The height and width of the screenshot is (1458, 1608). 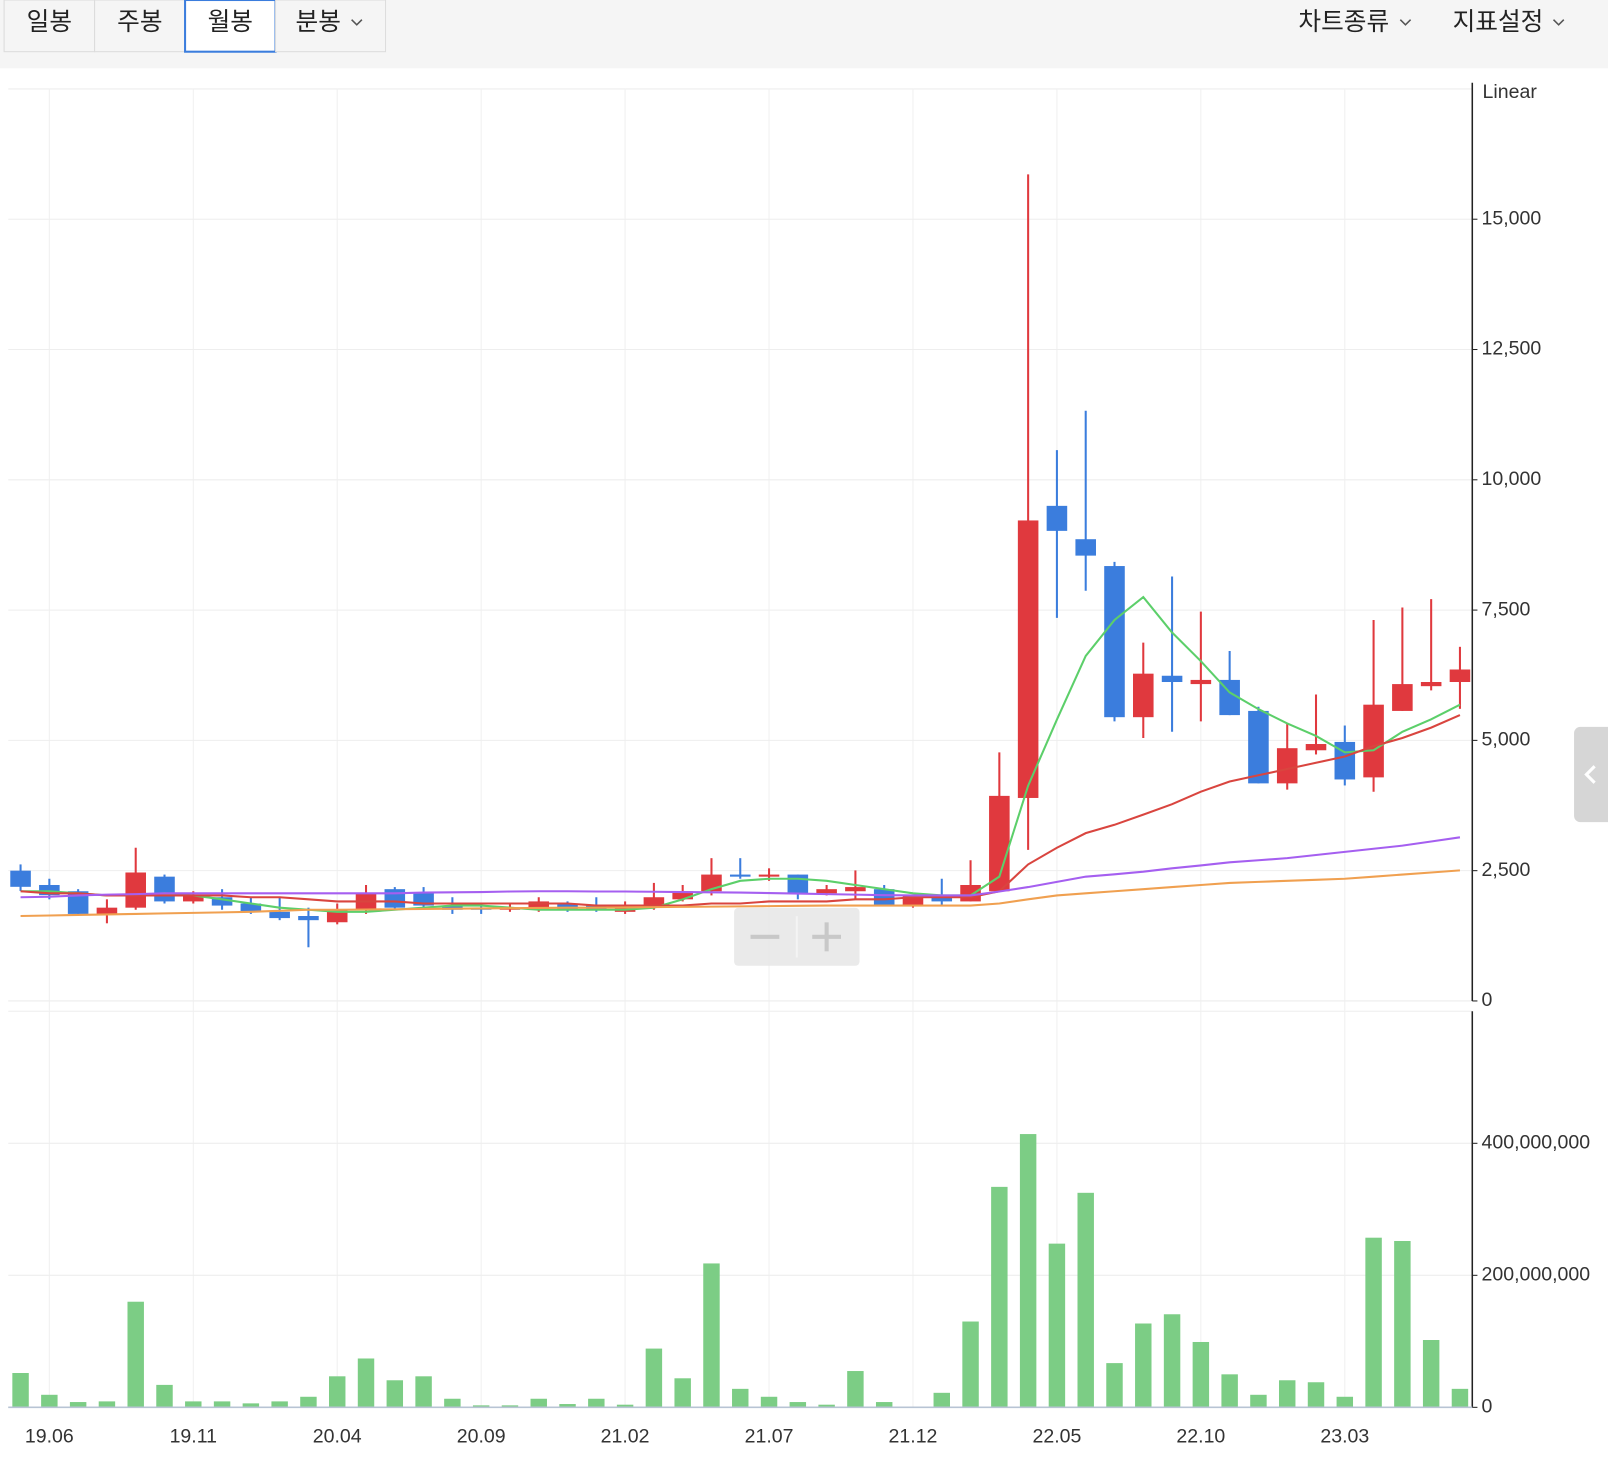 I want to click on y-tick-label: 7,500, so click(x=1506, y=609).